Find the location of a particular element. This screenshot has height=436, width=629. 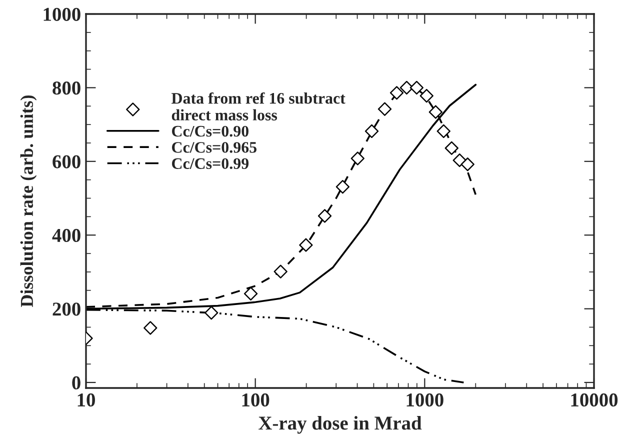

x-tick-label: 100 is located at coordinates (256, 400).